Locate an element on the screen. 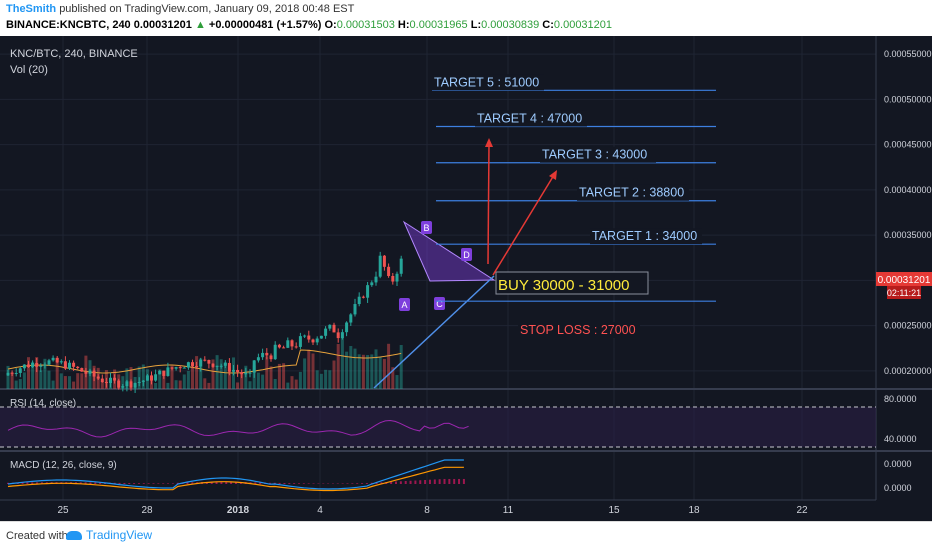 The height and width of the screenshot is (551, 932). level-label-text: TARGET 3 : 43000 is located at coordinates (594, 155).